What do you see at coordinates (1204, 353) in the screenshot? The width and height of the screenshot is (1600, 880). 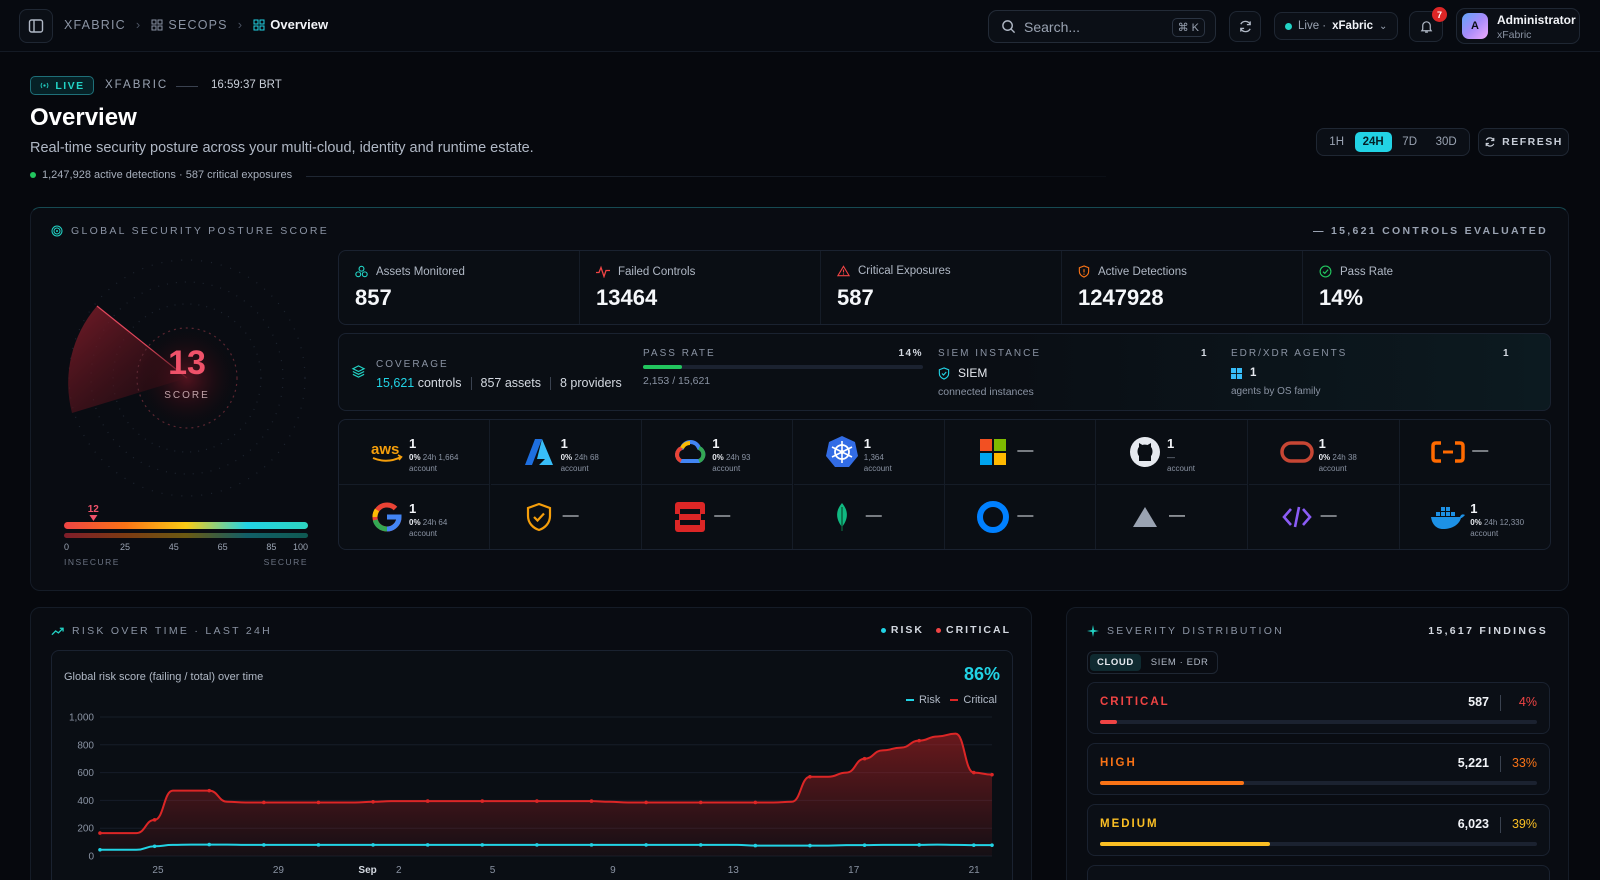 I see `siem-count: 1` at bounding box center [1204, 353].